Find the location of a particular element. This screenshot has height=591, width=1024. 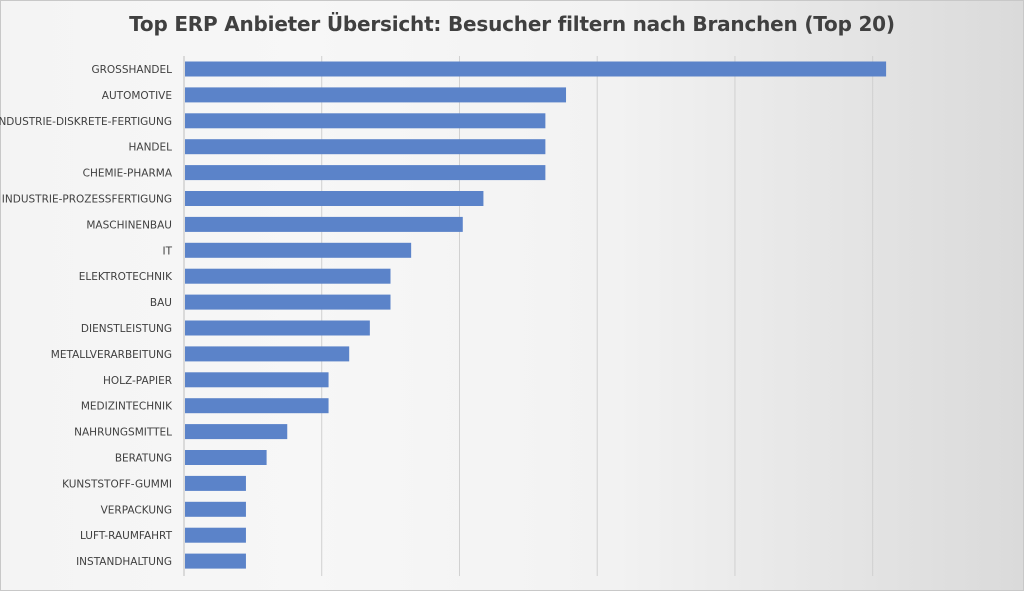

category-label: METALLVERARBEITUNG is located at coordinates (111, 355).